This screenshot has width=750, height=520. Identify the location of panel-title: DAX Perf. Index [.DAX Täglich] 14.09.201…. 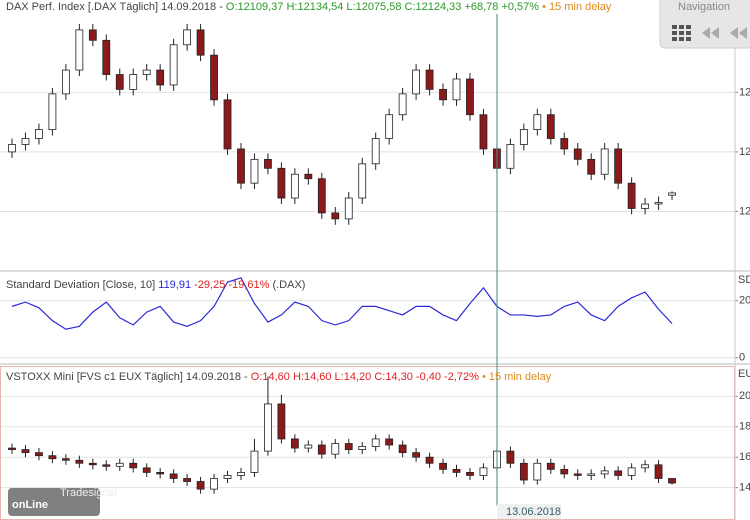
(309, 7).